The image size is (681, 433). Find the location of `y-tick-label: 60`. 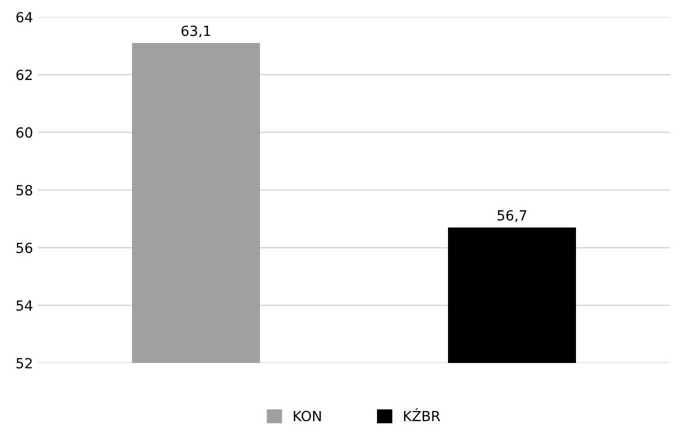

y-tick-label: 60 is located at coordinates (24, 132).